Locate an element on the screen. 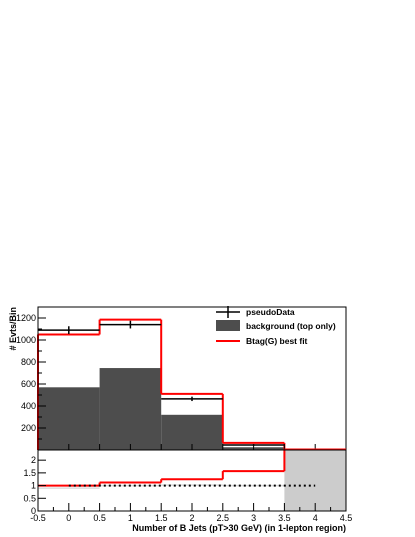 This screenshot has height=537, width=415. ratio-y-tick-label: 1.5 is located at coordinates (29, 473).